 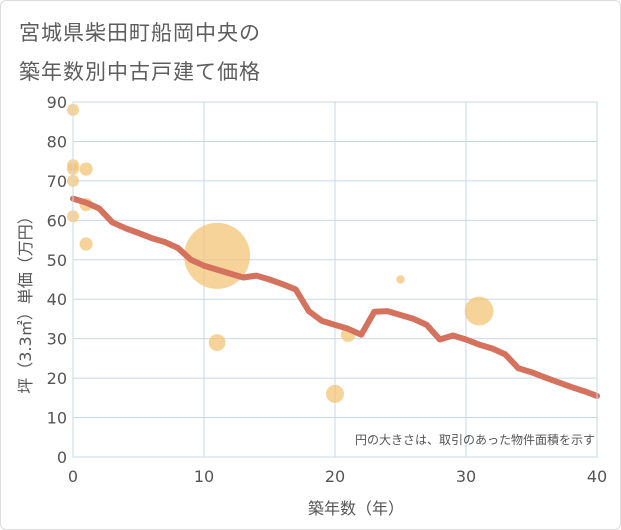 I want to click on y-tick-label-80: 80, so click(x=57, y=141).